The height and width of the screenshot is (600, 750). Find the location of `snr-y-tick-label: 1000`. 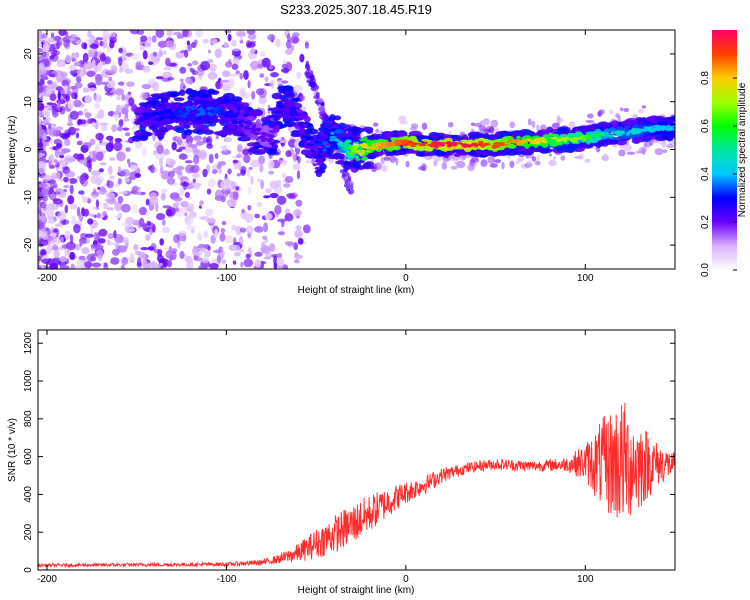

snr-y-tick-label: 1000 is located at coordinates (28, 380).